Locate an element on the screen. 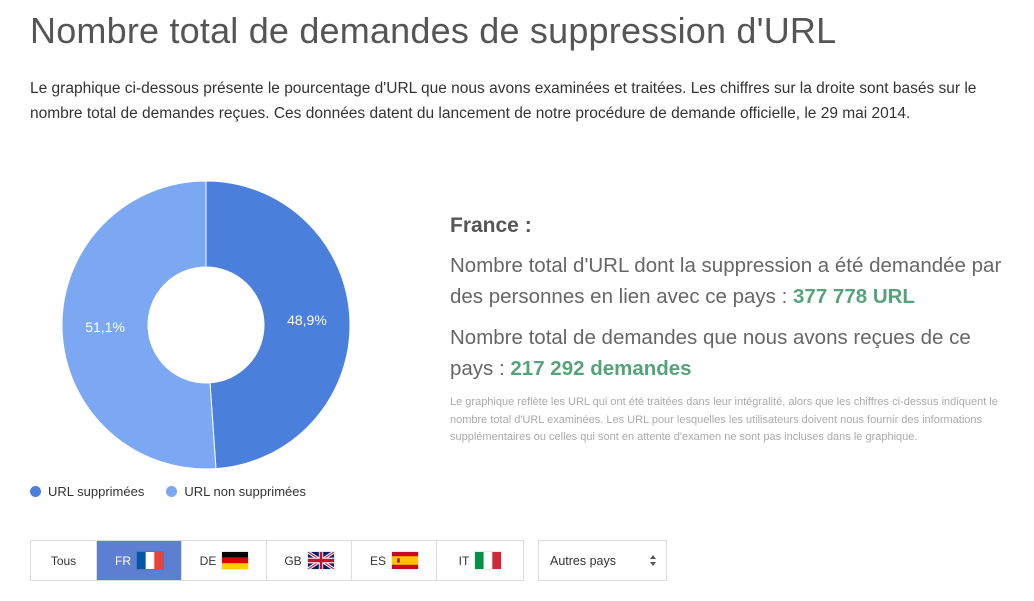  donut-chart-svg: 48,9% 51,1% is located at coordinates (206, 325).